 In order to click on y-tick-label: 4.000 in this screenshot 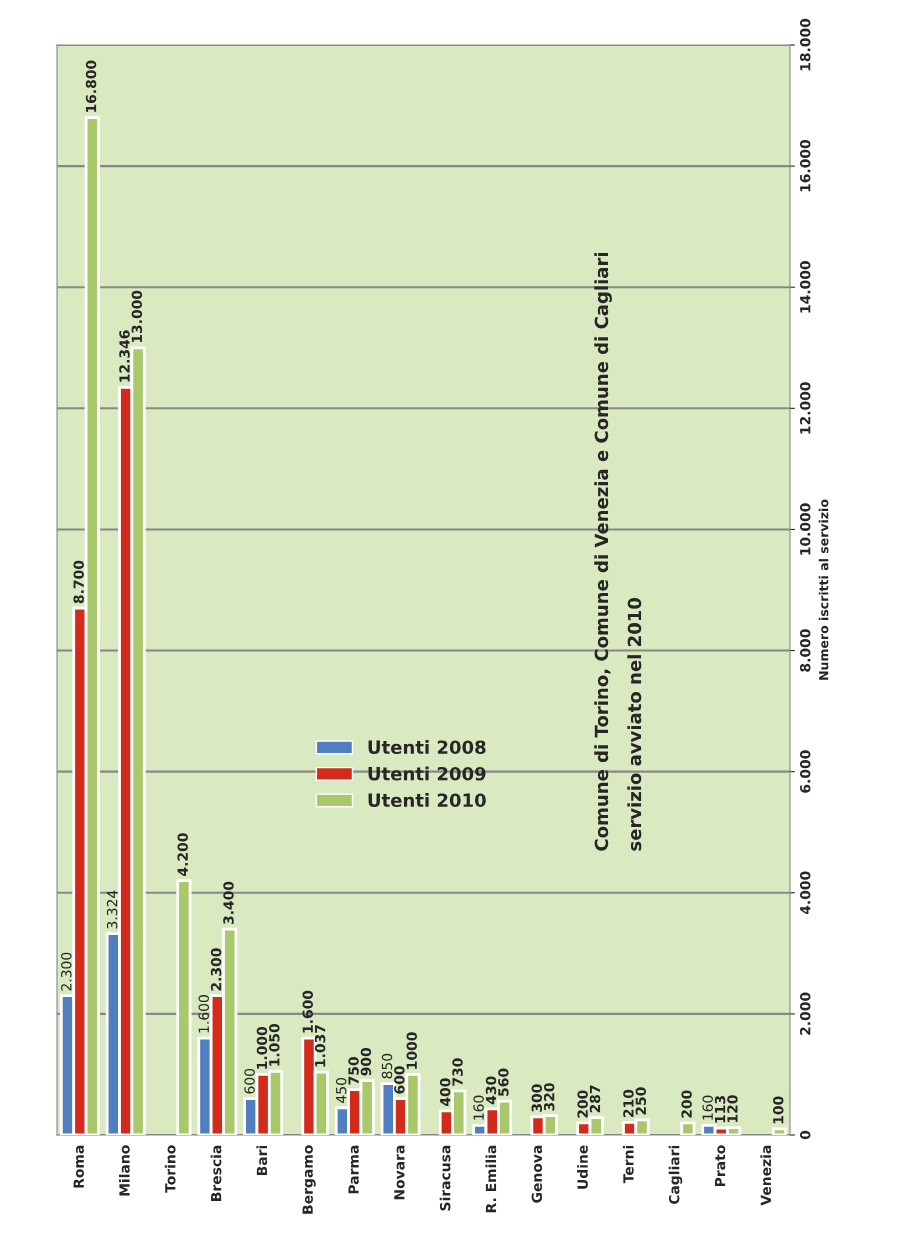, I will do `click(805, 893)`.